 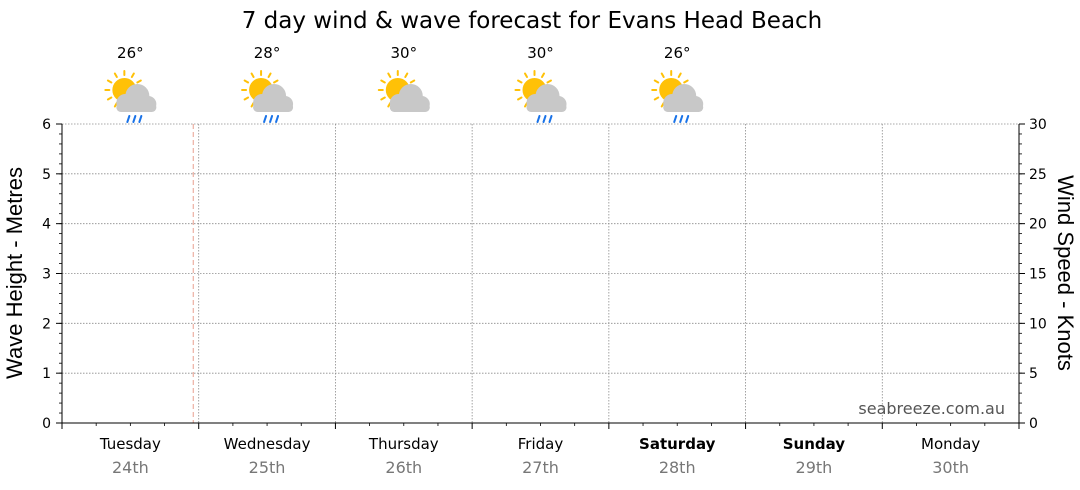 What do you see at coordinates (1033, 424) in the screenshot?
I see `right-tick-label: 0` at bounding box center [1033, 424].